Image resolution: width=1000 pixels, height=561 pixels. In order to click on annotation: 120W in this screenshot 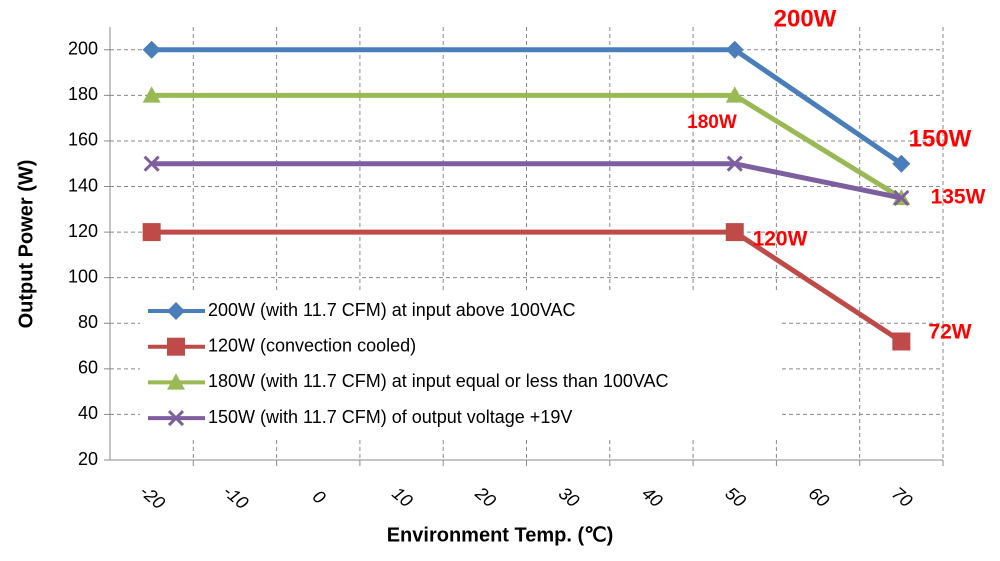, I will do `click(780, 239)`.